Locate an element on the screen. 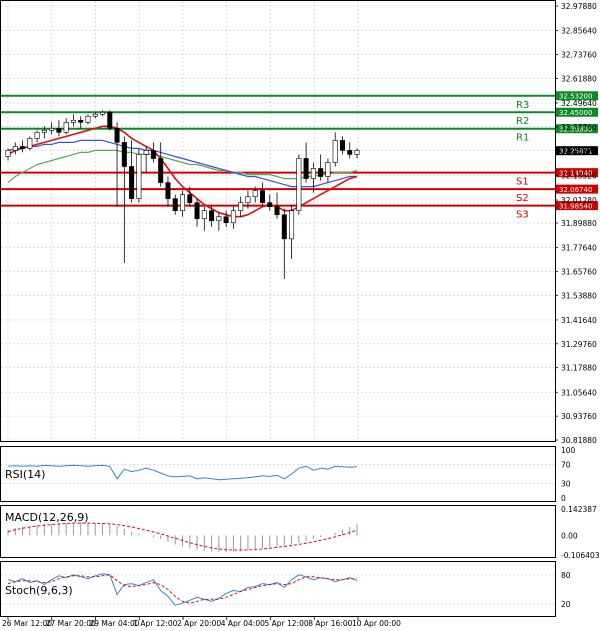 The image size is (600, 631). macd-tick-label: 0.142387 is located at coordinates (579, 509).